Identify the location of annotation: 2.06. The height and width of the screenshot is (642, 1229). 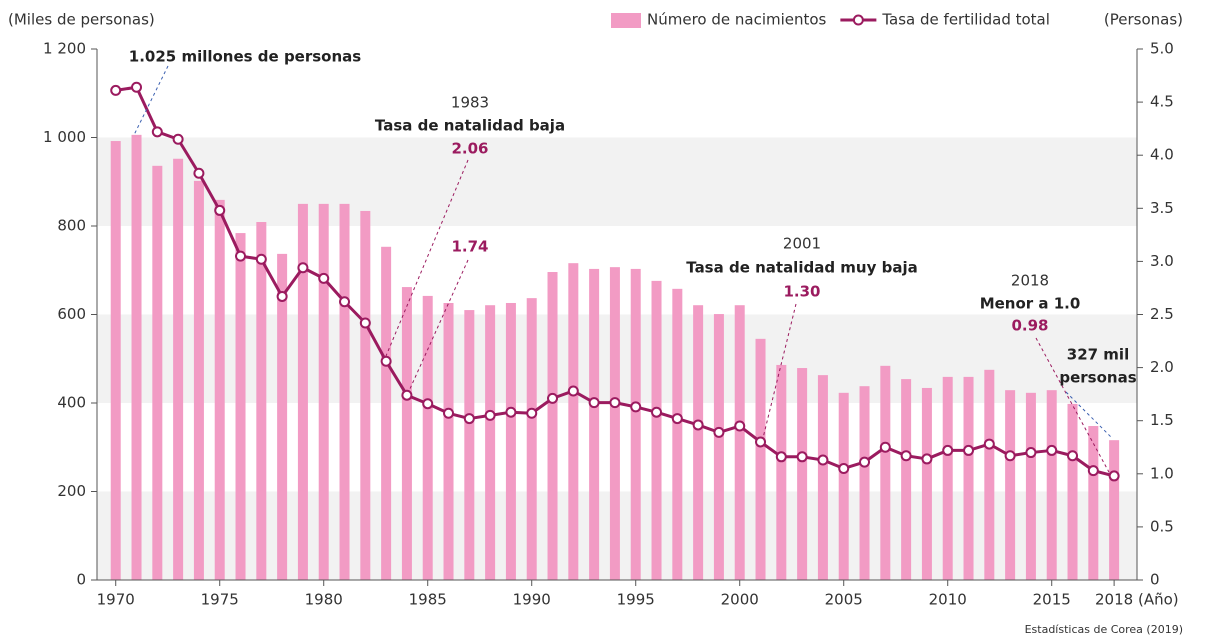
(469, 149).